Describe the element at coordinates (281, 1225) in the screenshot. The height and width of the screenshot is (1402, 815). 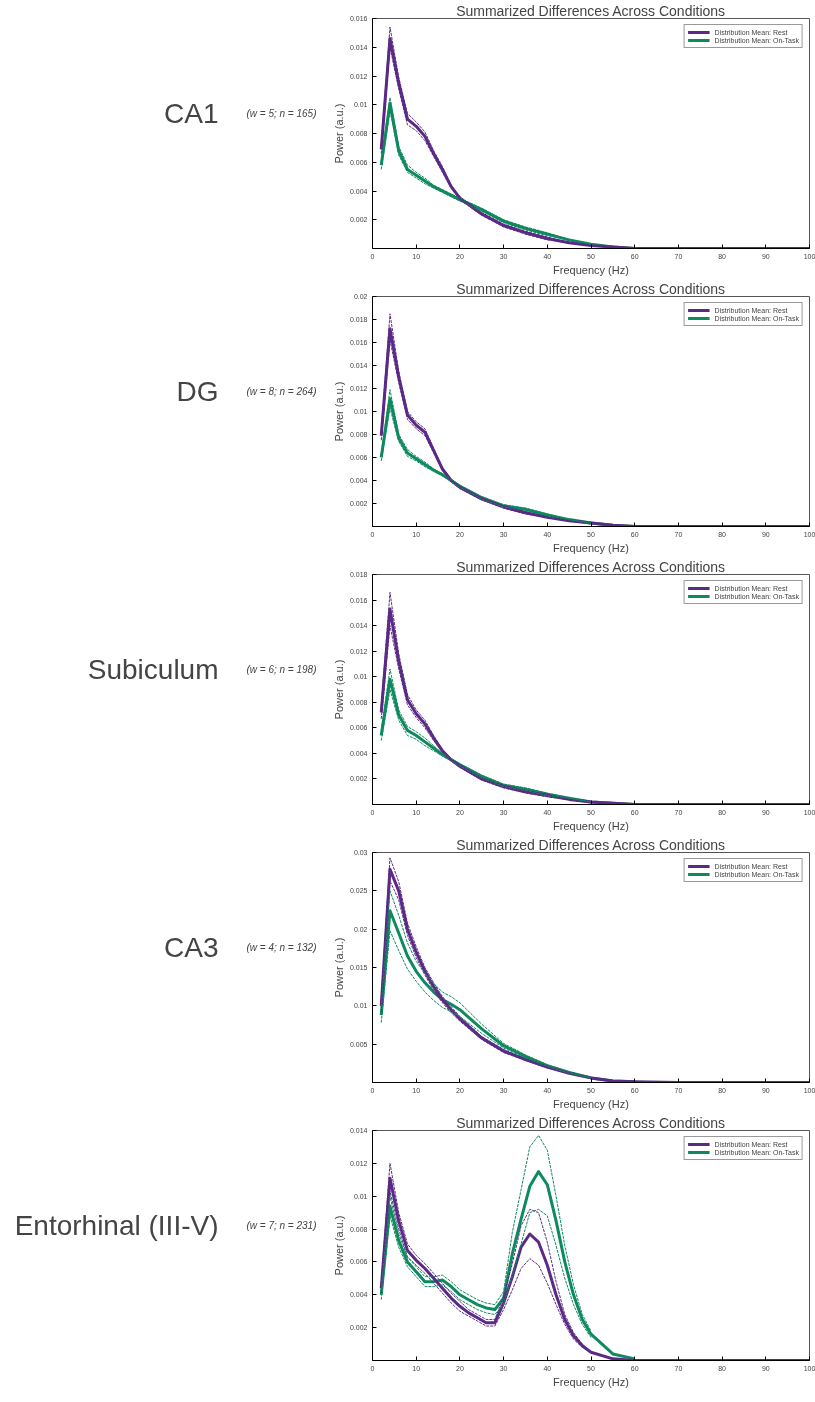
I see `text: (w = 7; n = 231)` at that location.